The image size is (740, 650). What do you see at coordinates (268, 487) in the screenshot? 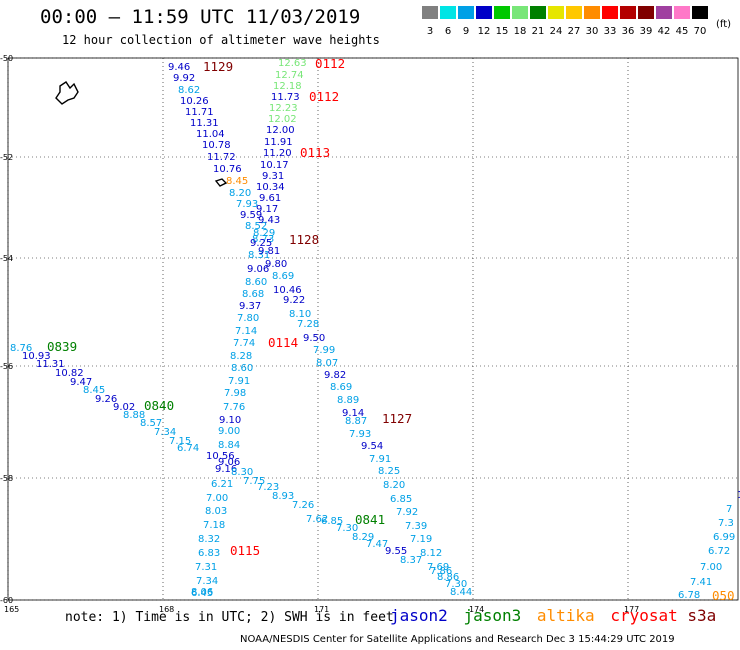
I see `wave-reading: 7.23` at bounding box center [268, 487].